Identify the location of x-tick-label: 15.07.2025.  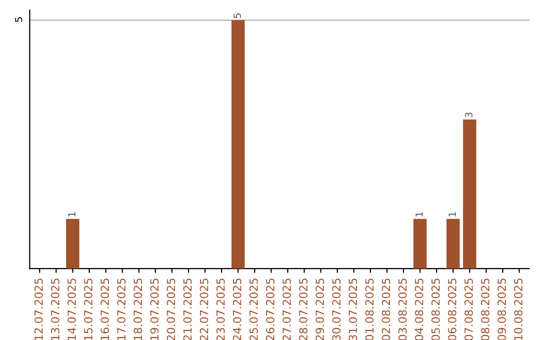
(88, 309).